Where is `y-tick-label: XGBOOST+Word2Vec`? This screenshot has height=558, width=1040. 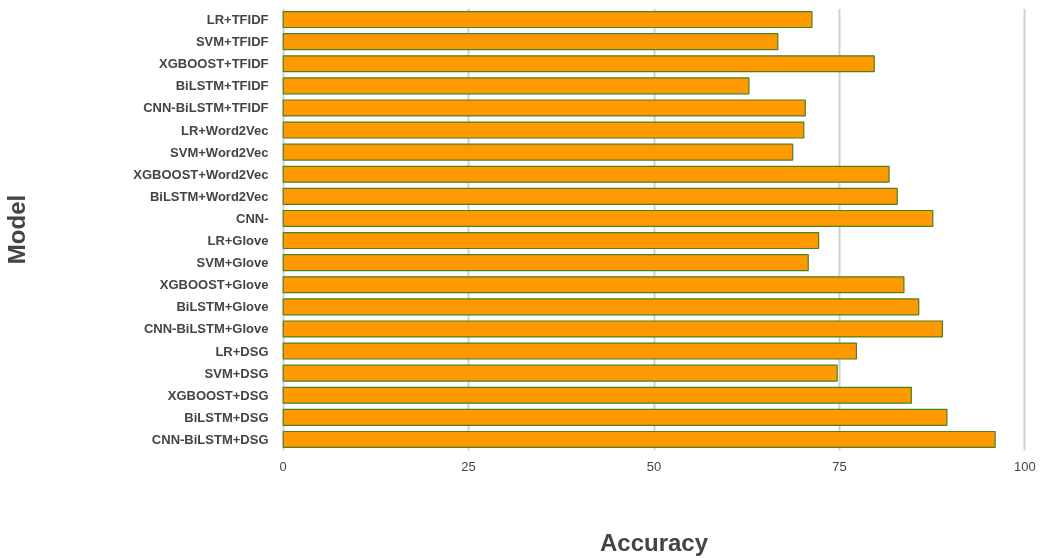 y-tick-label: XGBOOST+Word2Vec is located at coordinates (201, 174).